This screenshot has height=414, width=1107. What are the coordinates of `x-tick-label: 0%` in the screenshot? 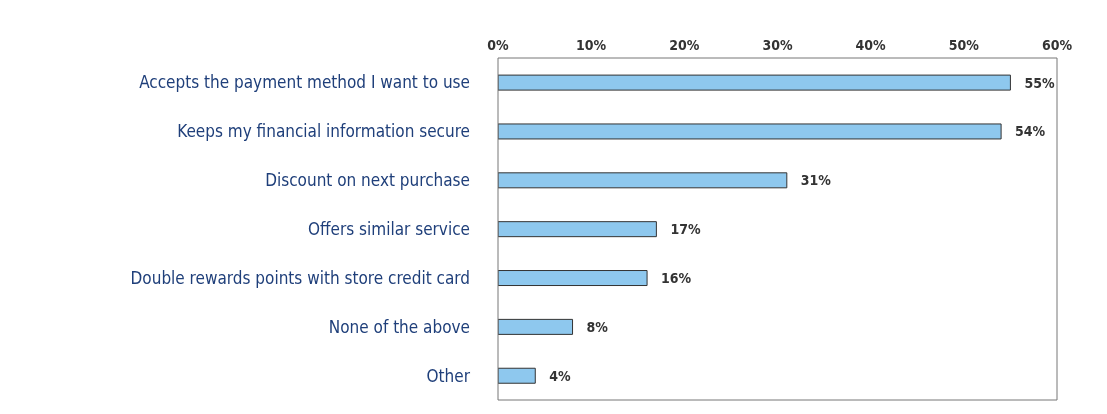 It's located at (498, 45).